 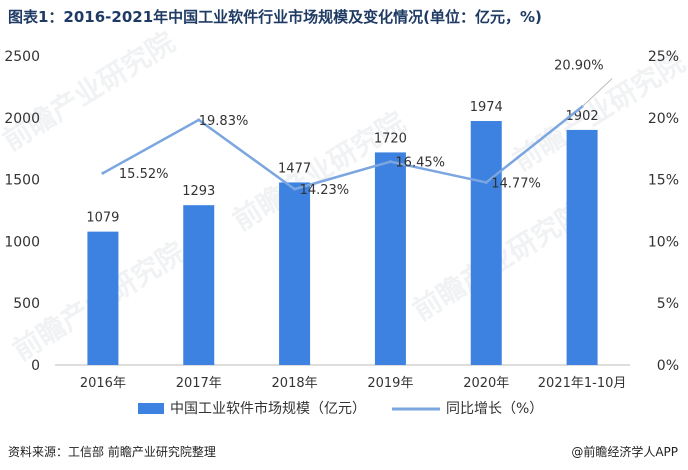 What do you see at coordinates (579, 66) in the screenshot?
I see `line-value-label: 20.90%` at bounding box center [579, 66].